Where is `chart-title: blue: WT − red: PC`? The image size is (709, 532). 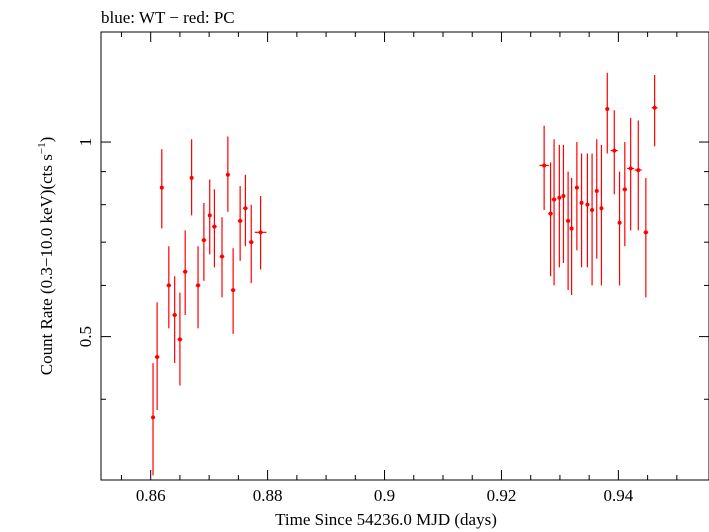
chart-title: blue: WT − red: PC is located at coordinates (168, 17).